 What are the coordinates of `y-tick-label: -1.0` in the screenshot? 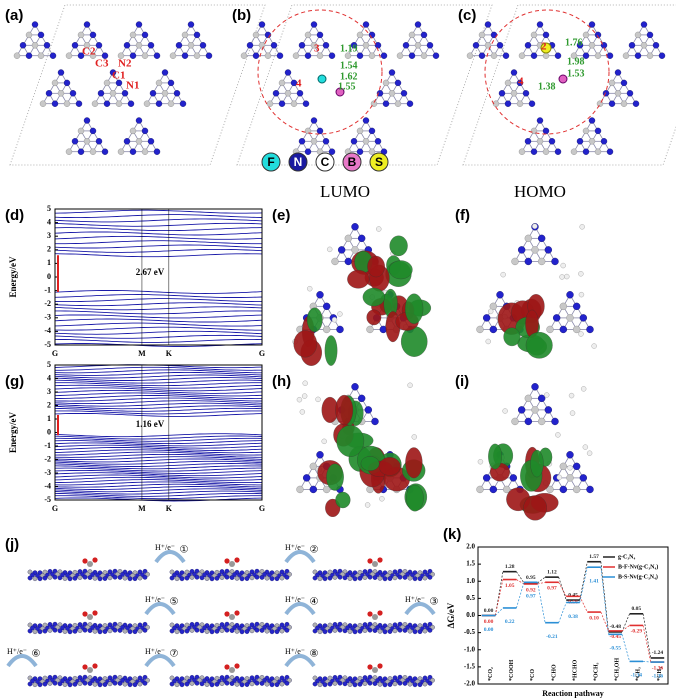 It's located at (470, 649).